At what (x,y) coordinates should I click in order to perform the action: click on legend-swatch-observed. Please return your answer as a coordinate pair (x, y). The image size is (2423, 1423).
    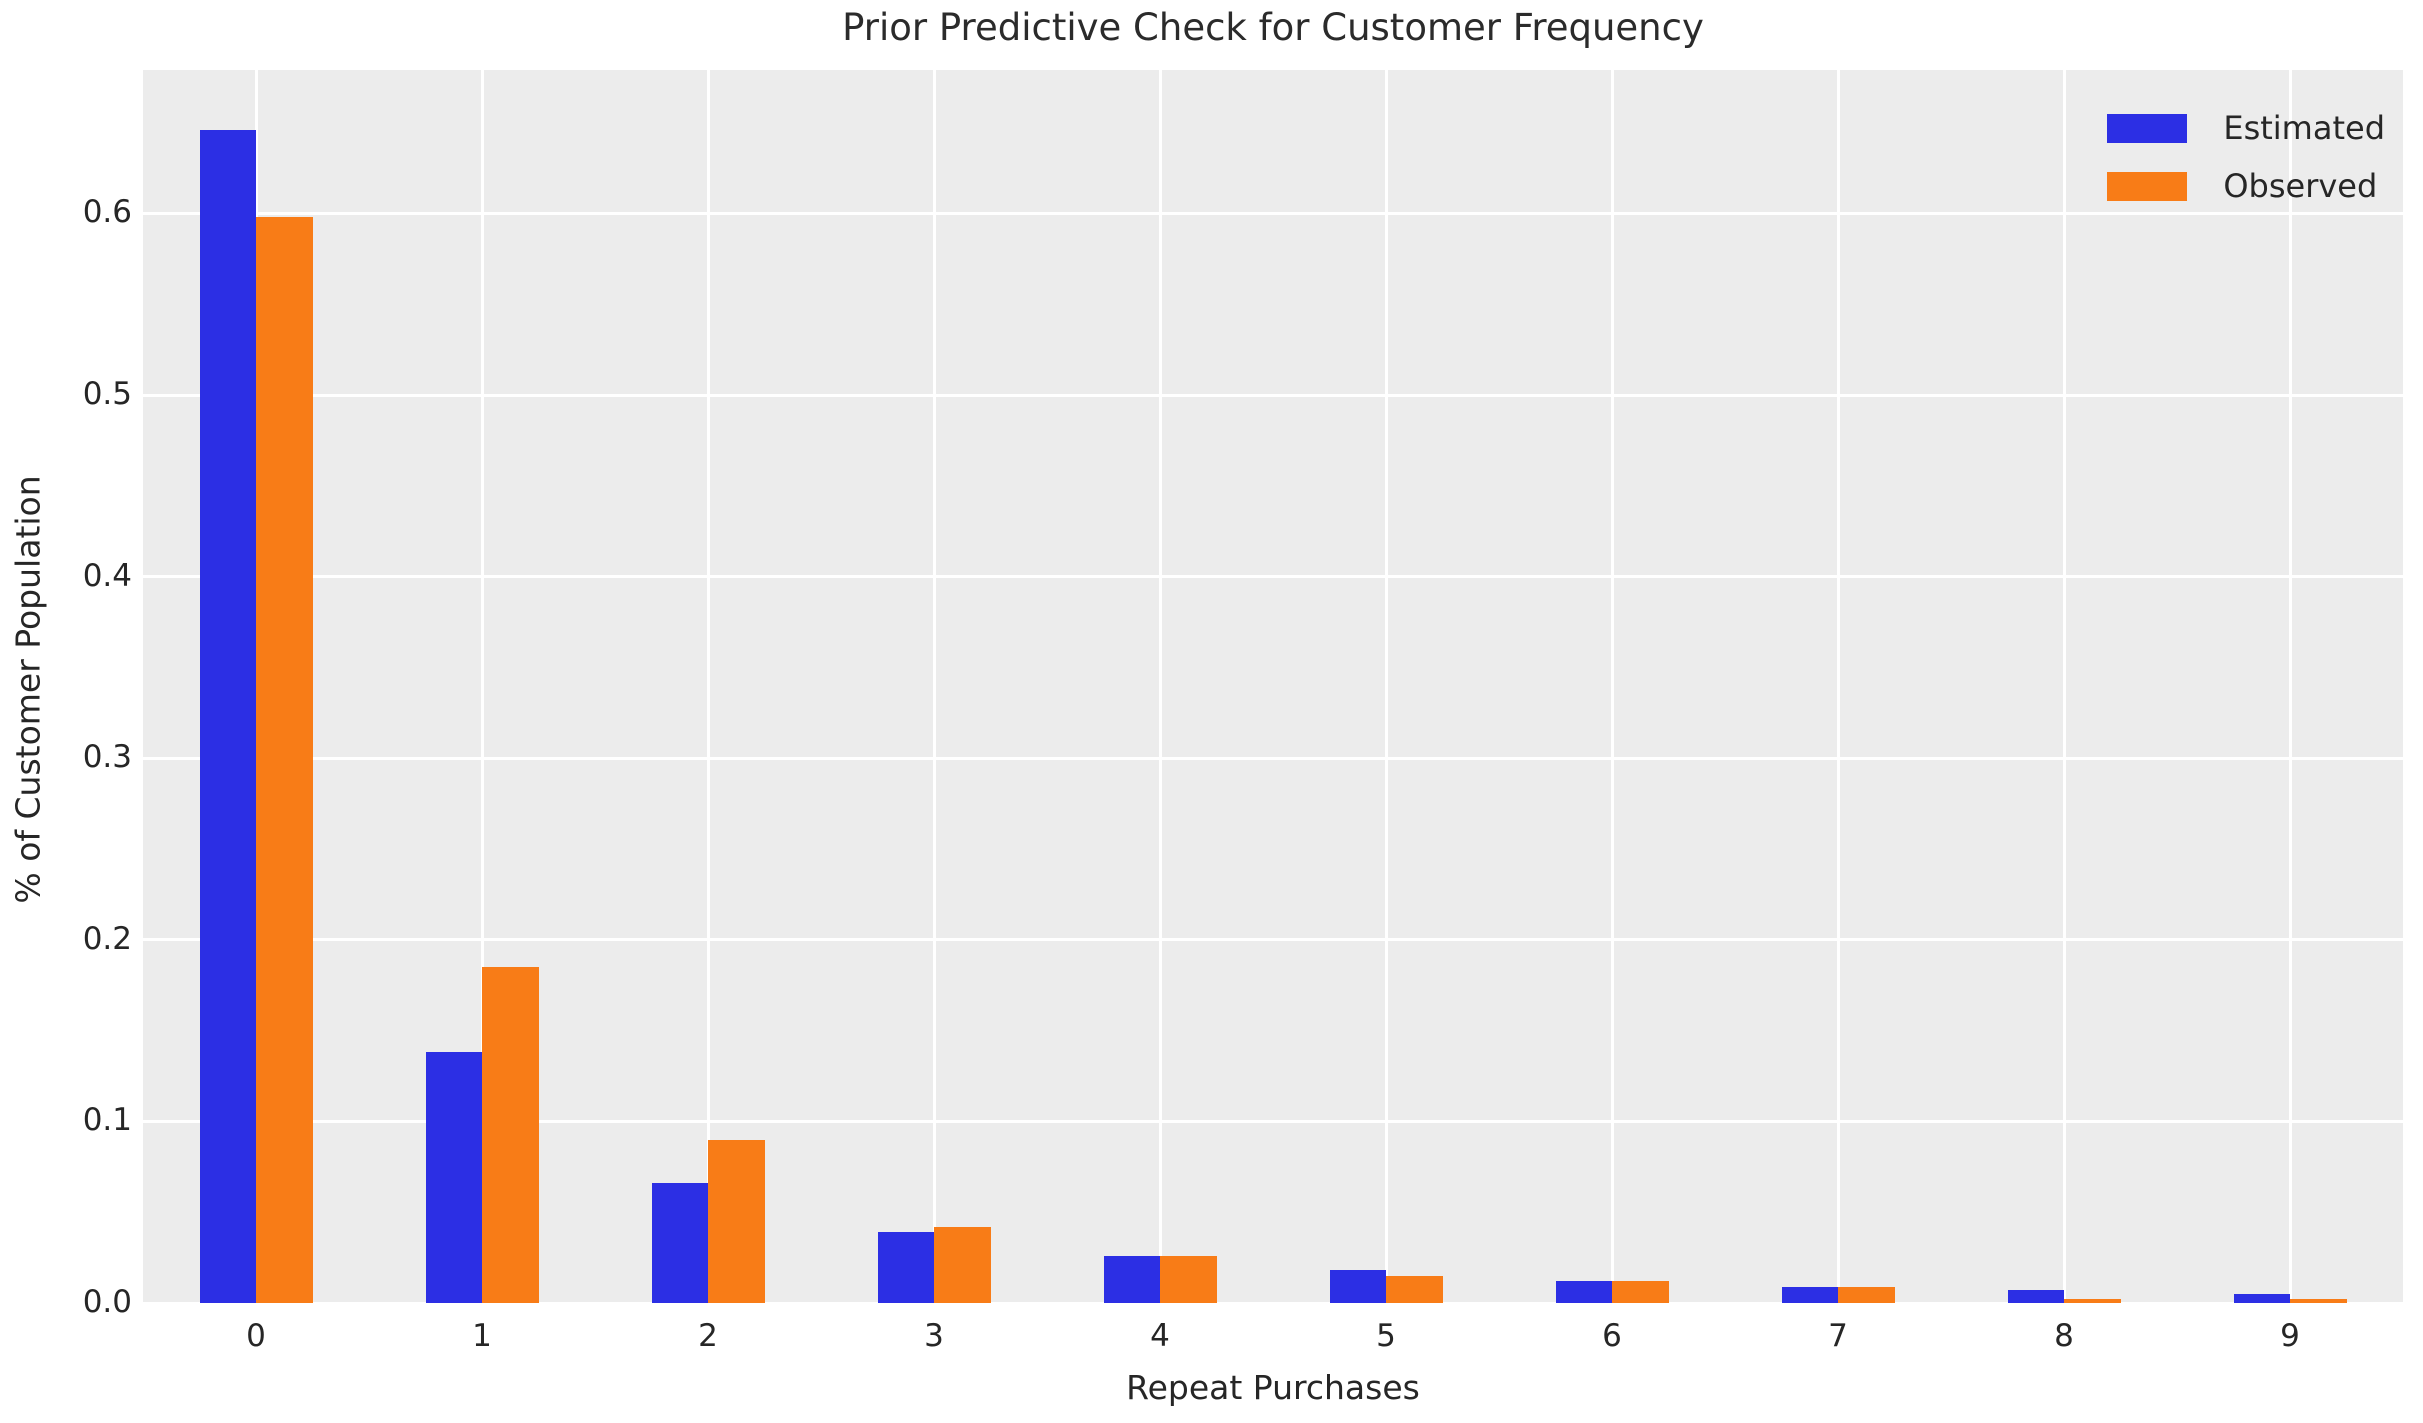
    Looking at the image, I should click on (2147, 186).